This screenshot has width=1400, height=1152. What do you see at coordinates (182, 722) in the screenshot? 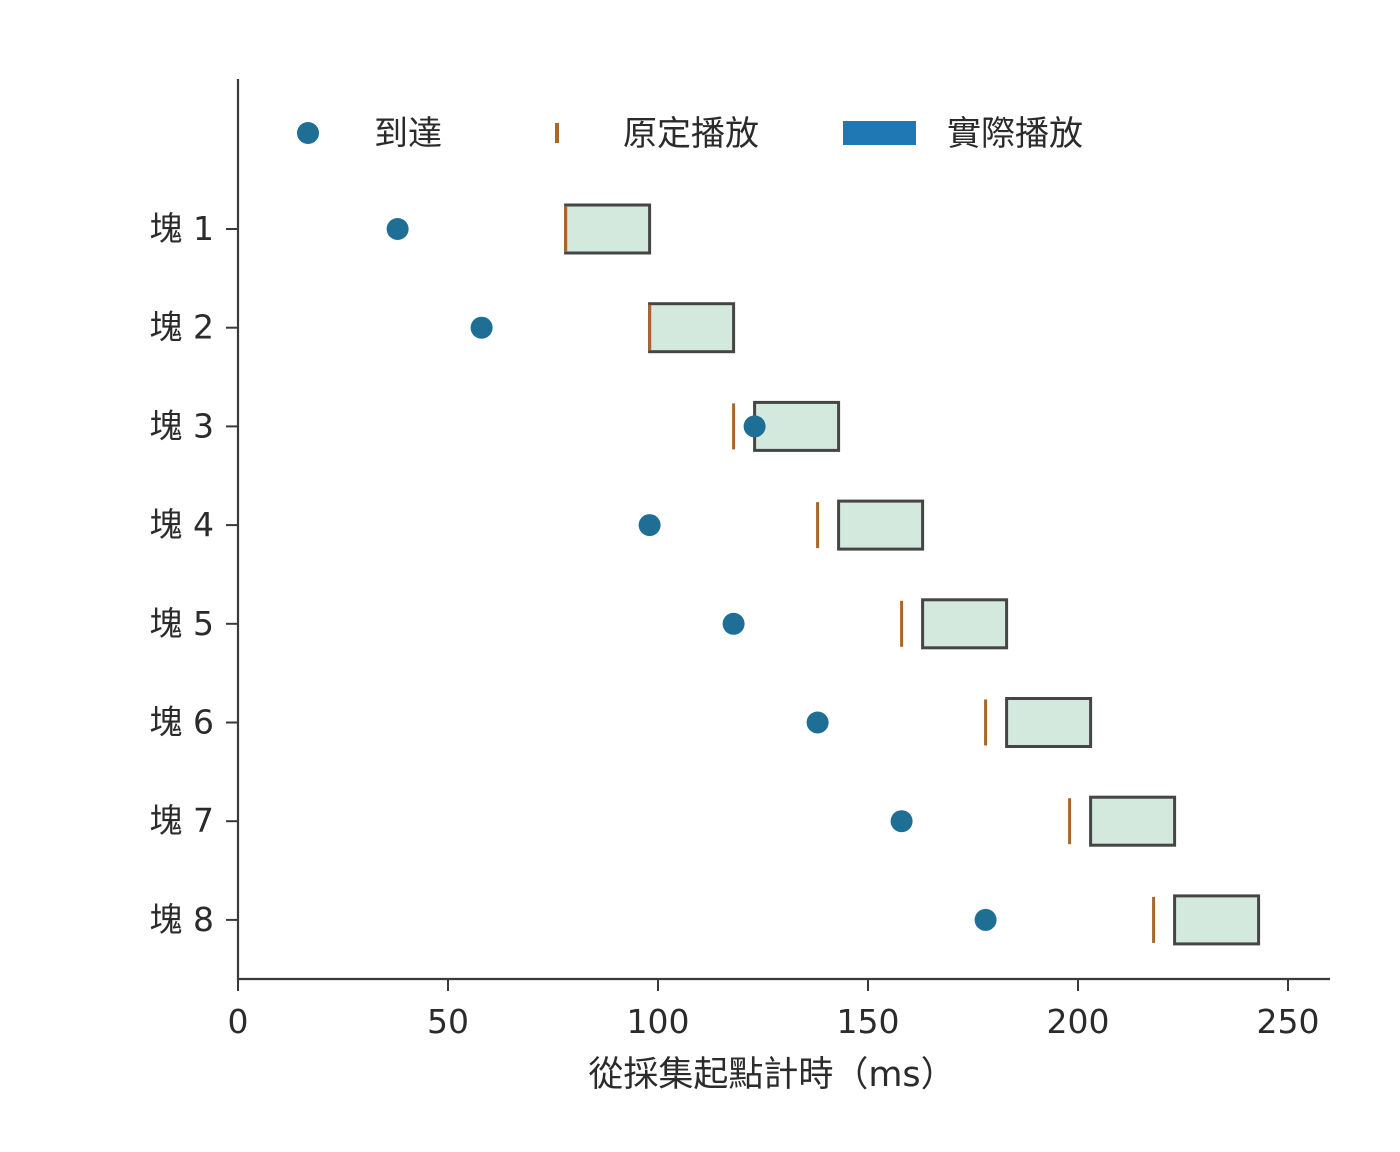
I see `y-tick-label-6: 塊 6` at bounding box center [182, 722].